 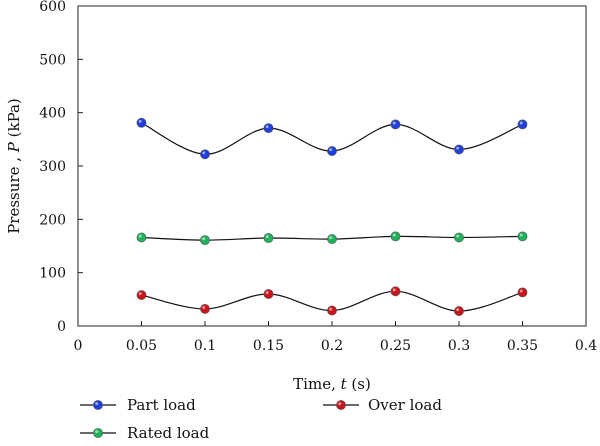 I want to click on legend-item-rated-load: Rated load, so click(x=145, y=433).